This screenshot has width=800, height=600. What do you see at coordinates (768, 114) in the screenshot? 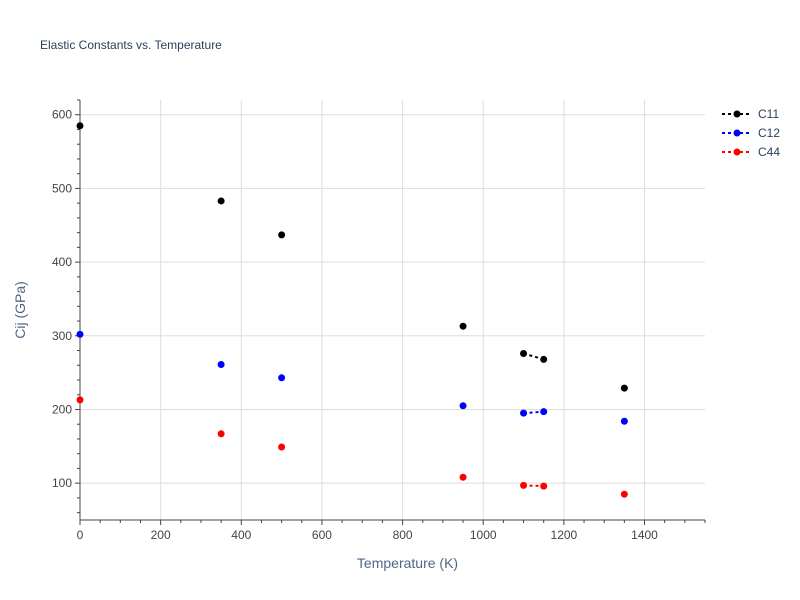
I see `legend-label-c11: C11` at bounding box center [768, 114].